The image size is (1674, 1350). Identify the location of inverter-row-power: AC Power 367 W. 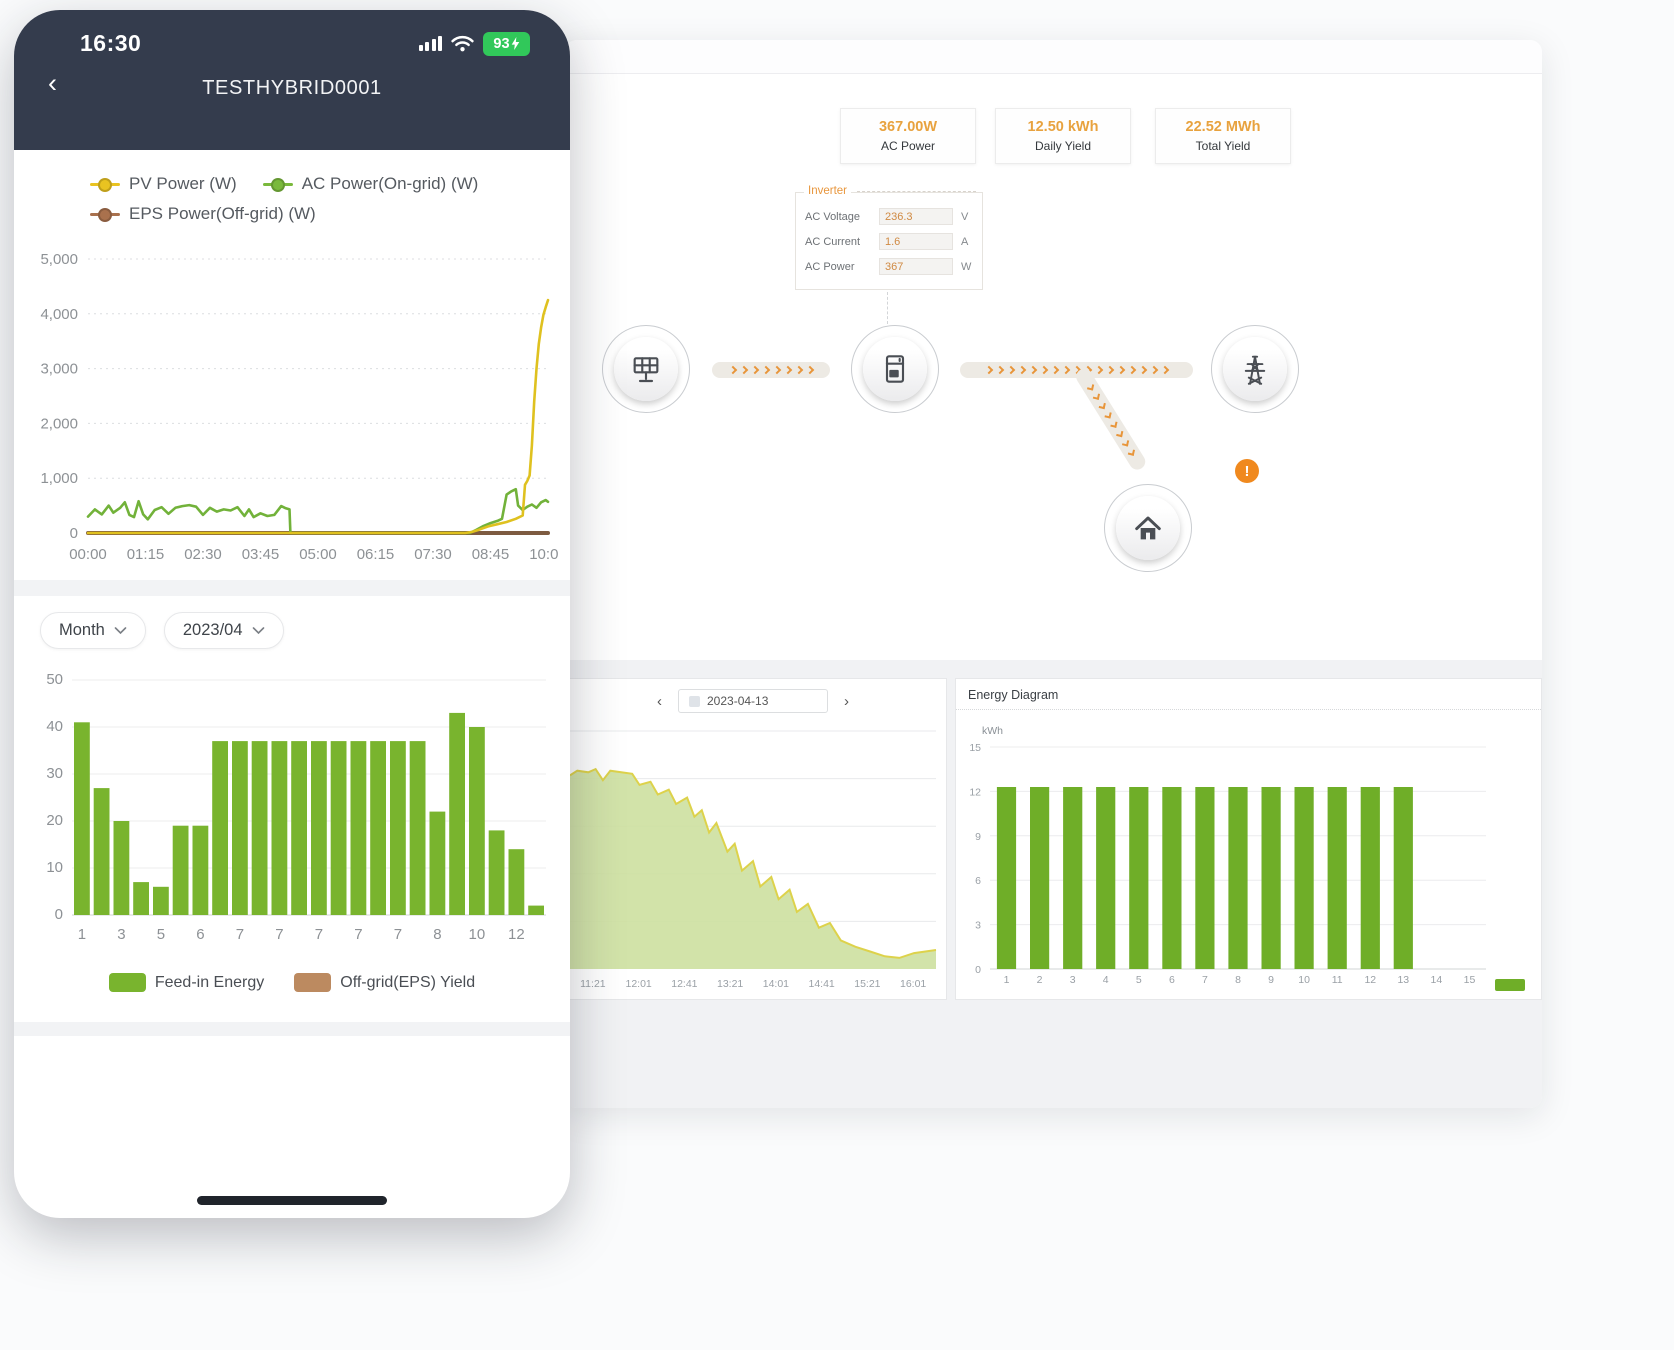
(889, 266).